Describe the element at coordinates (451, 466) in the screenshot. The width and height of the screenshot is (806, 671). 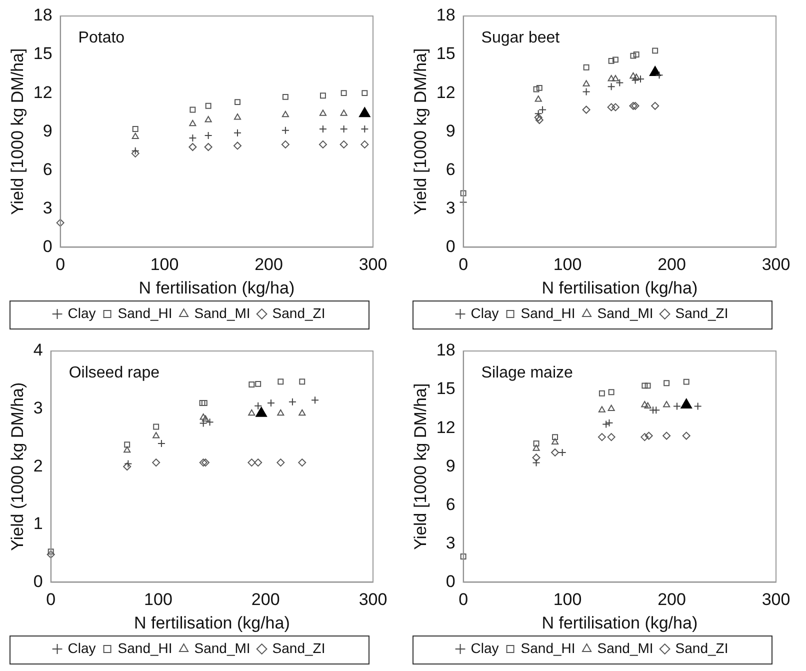
I see `y-tick-label: 9` at that location.